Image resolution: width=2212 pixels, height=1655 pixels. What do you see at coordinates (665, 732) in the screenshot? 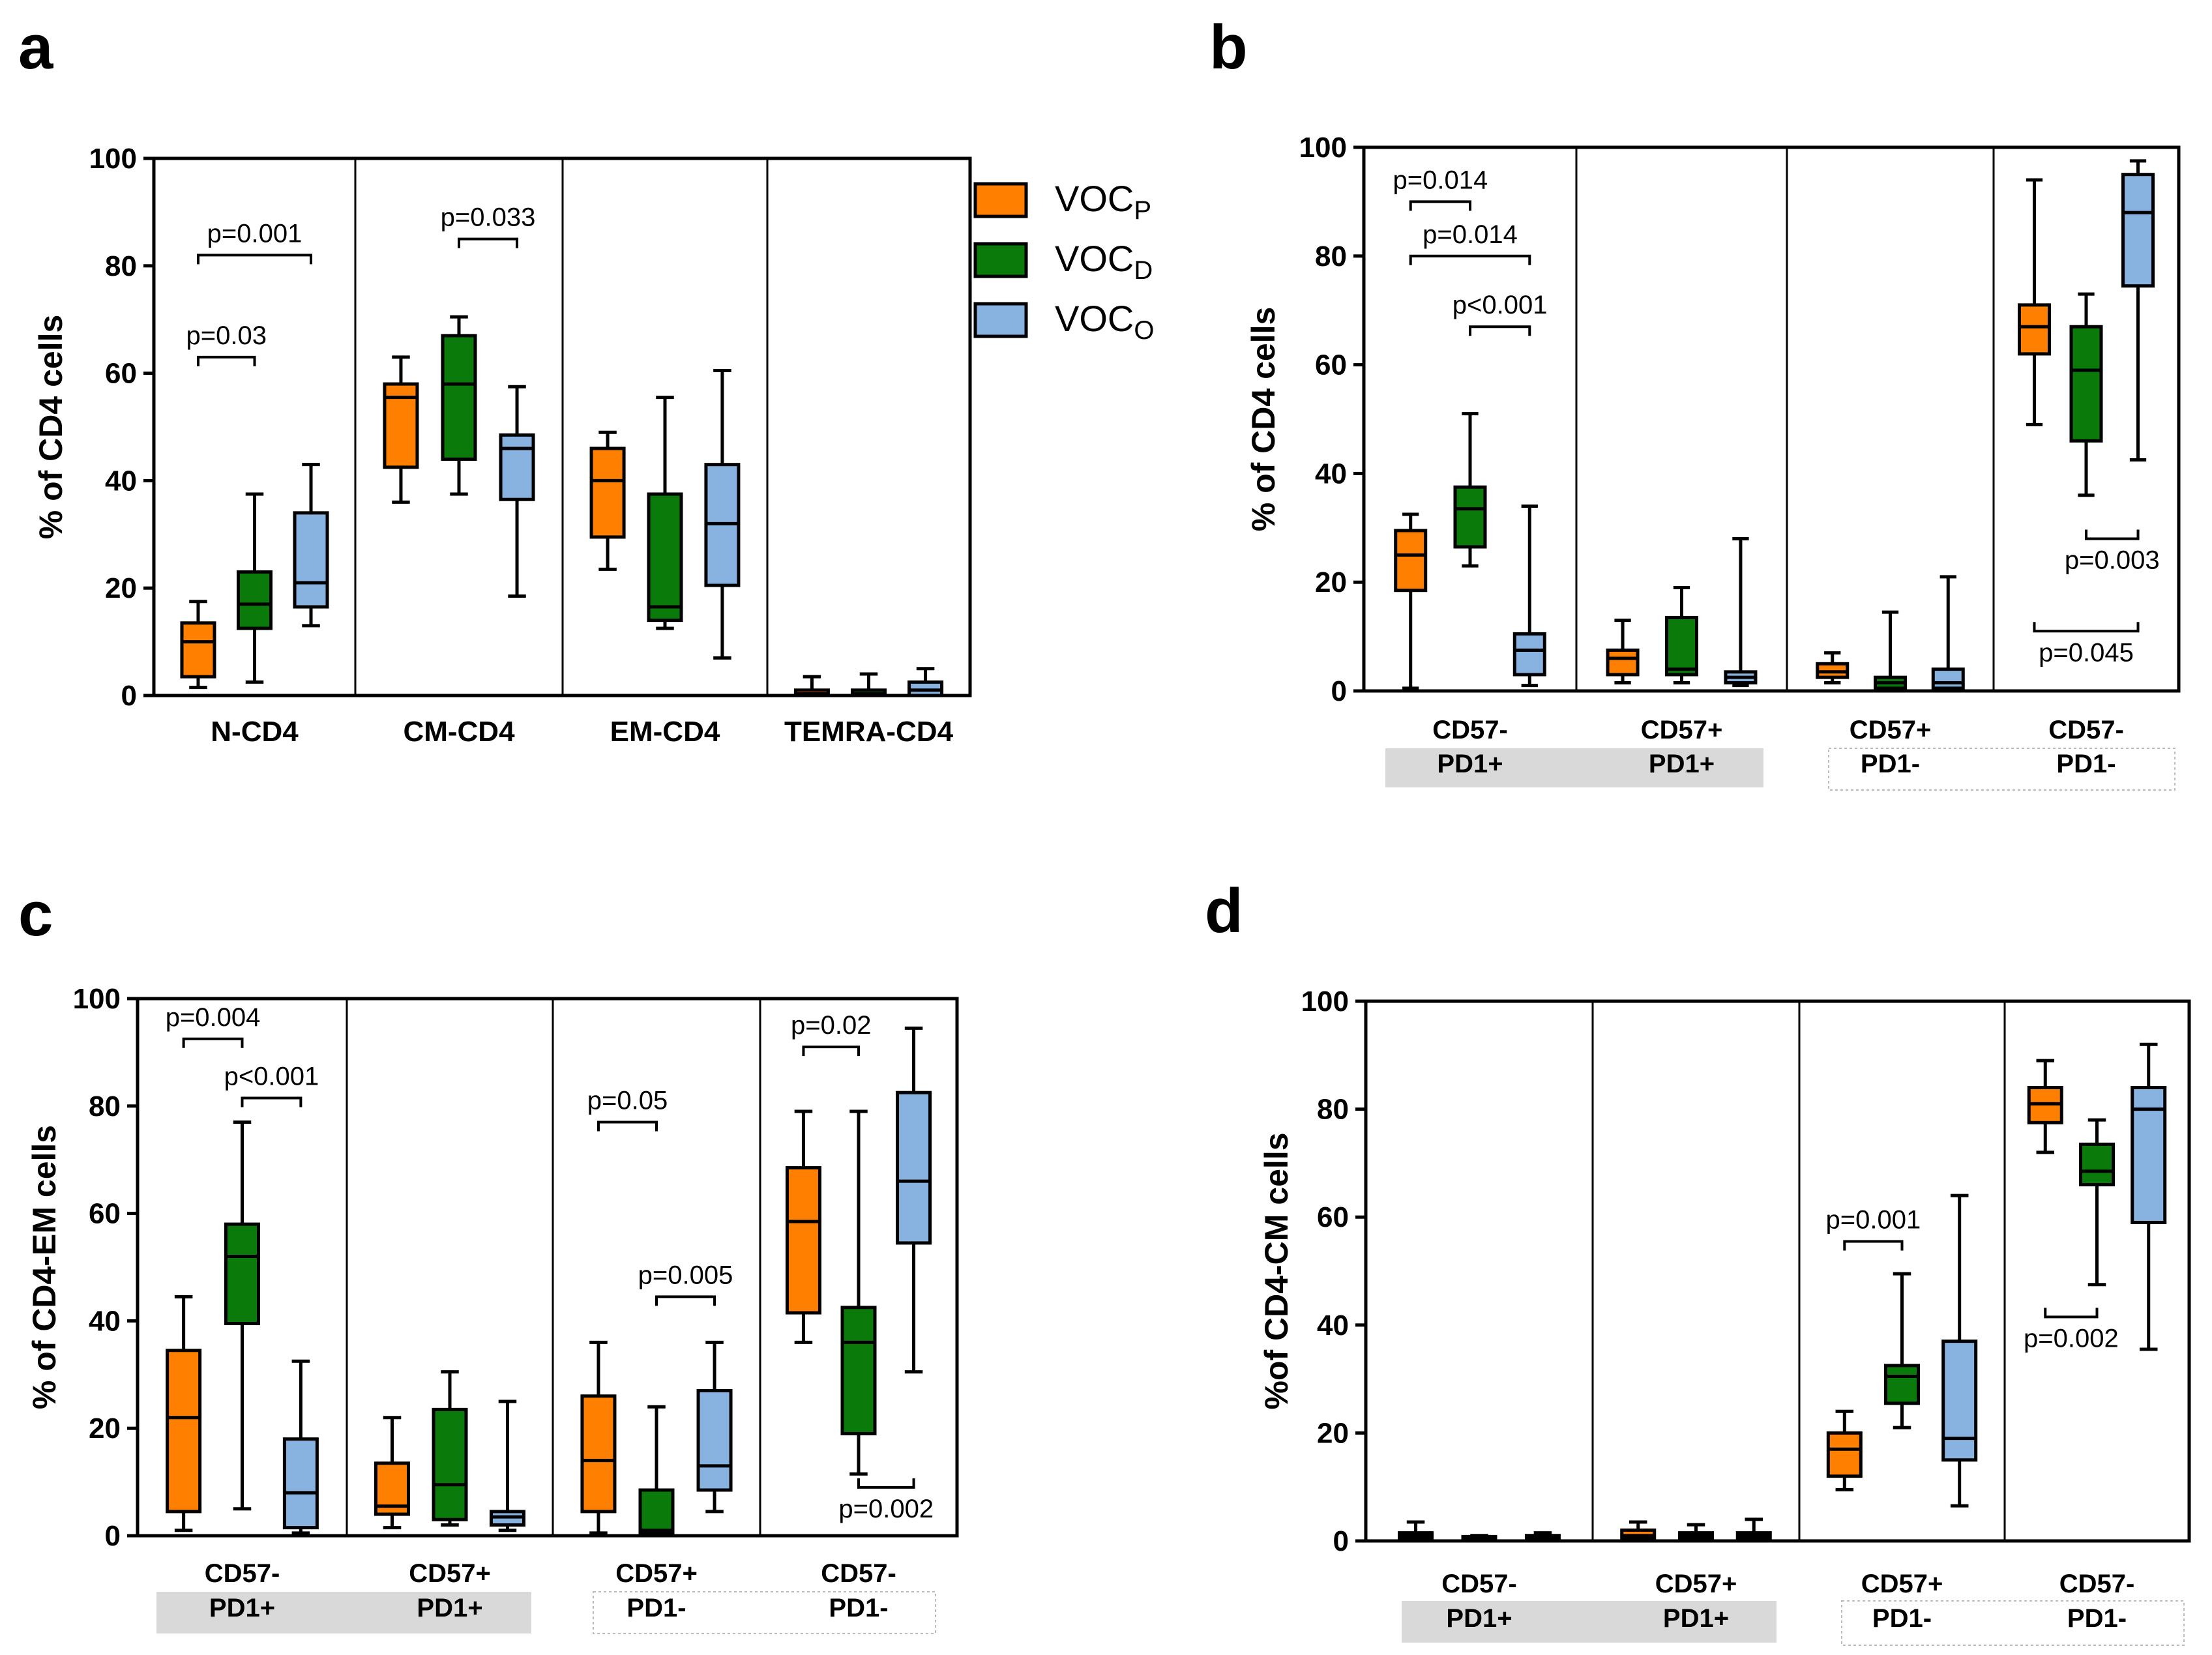
I see `category-label: EM-CD4` at bounding box center [665, 732].